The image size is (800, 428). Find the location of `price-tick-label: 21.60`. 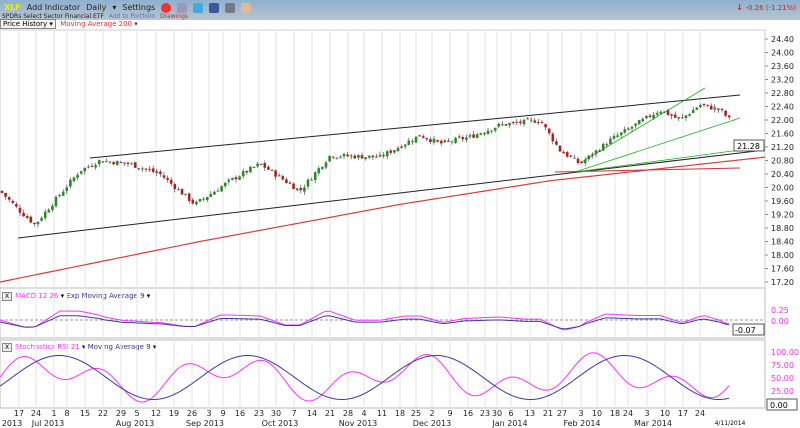

price-tick-label: 21.60 is located at coordinates (782, 134).